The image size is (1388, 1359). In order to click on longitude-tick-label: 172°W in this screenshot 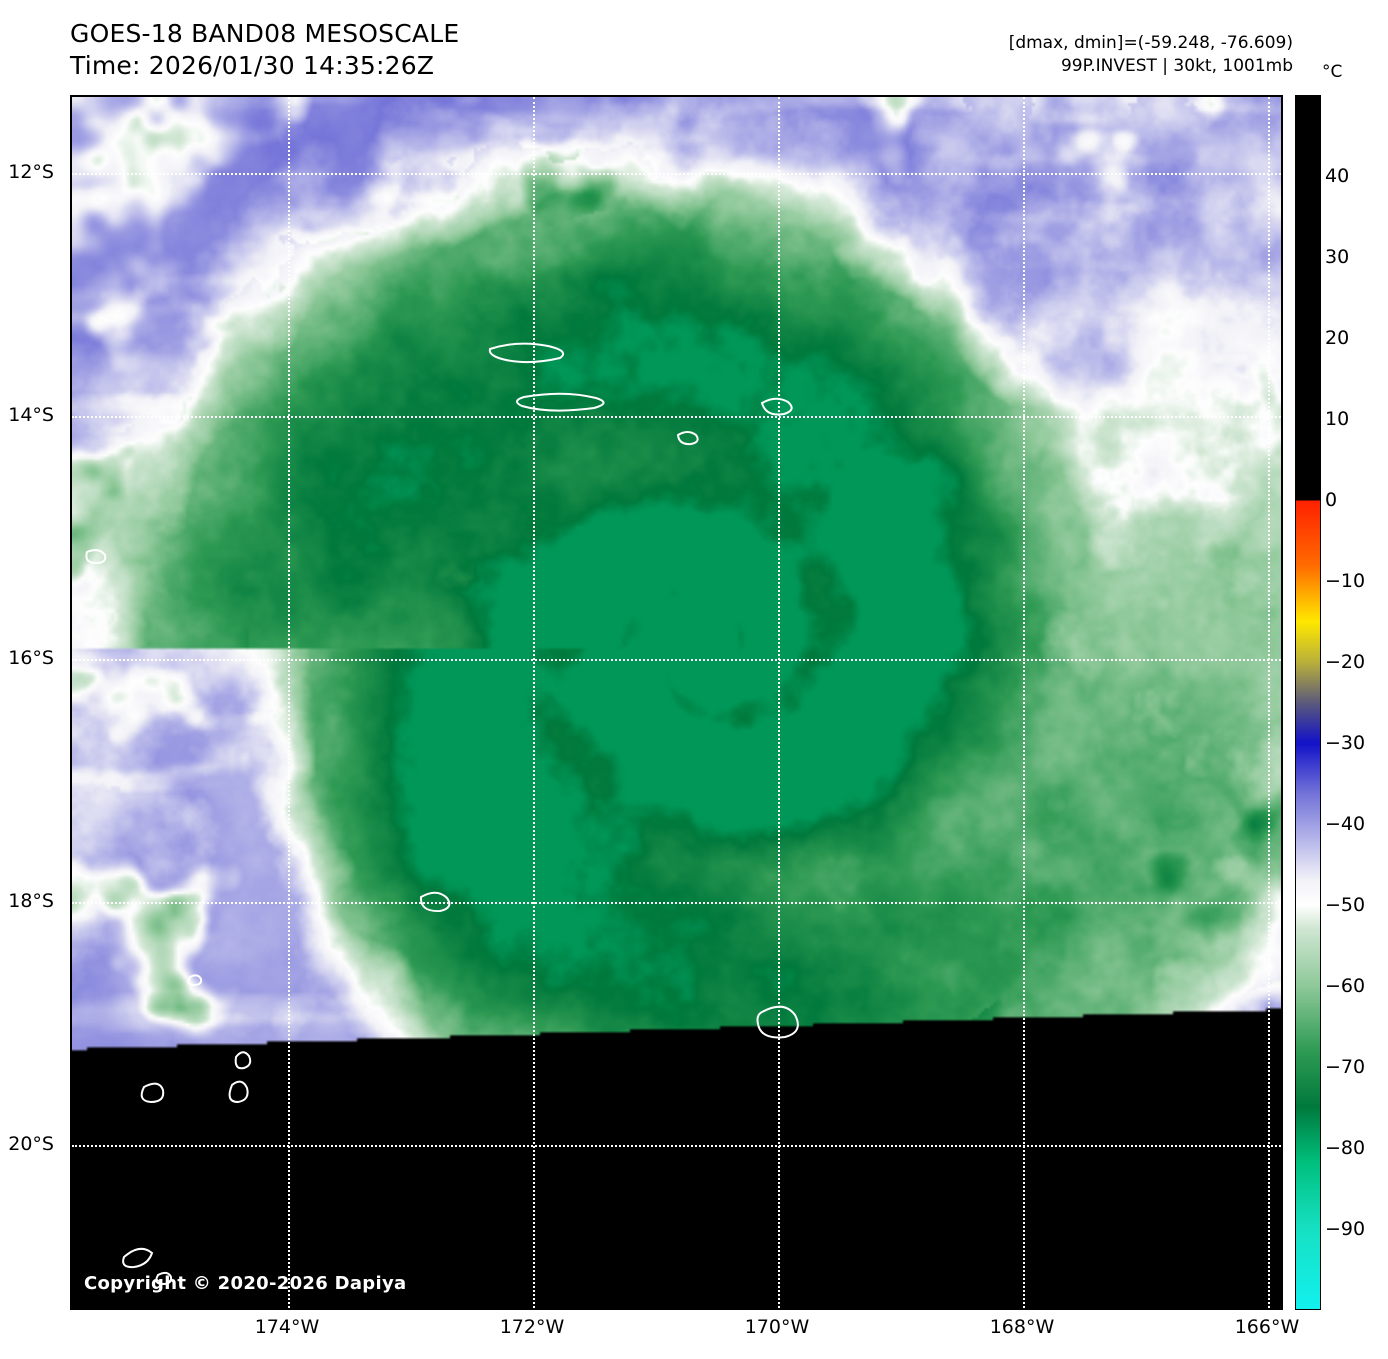, I will do `click(532, 1327)`.